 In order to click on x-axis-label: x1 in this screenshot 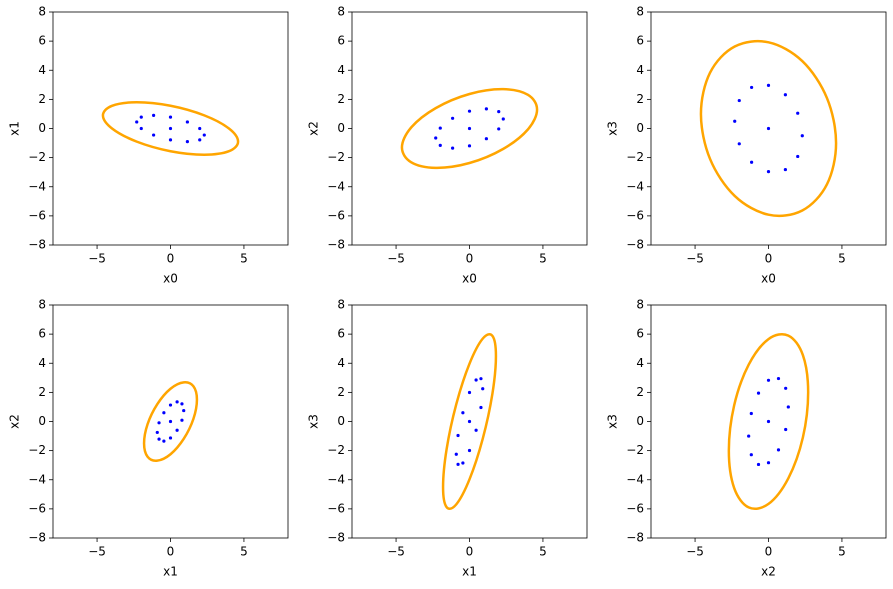, I will do `click(170, 572)`.